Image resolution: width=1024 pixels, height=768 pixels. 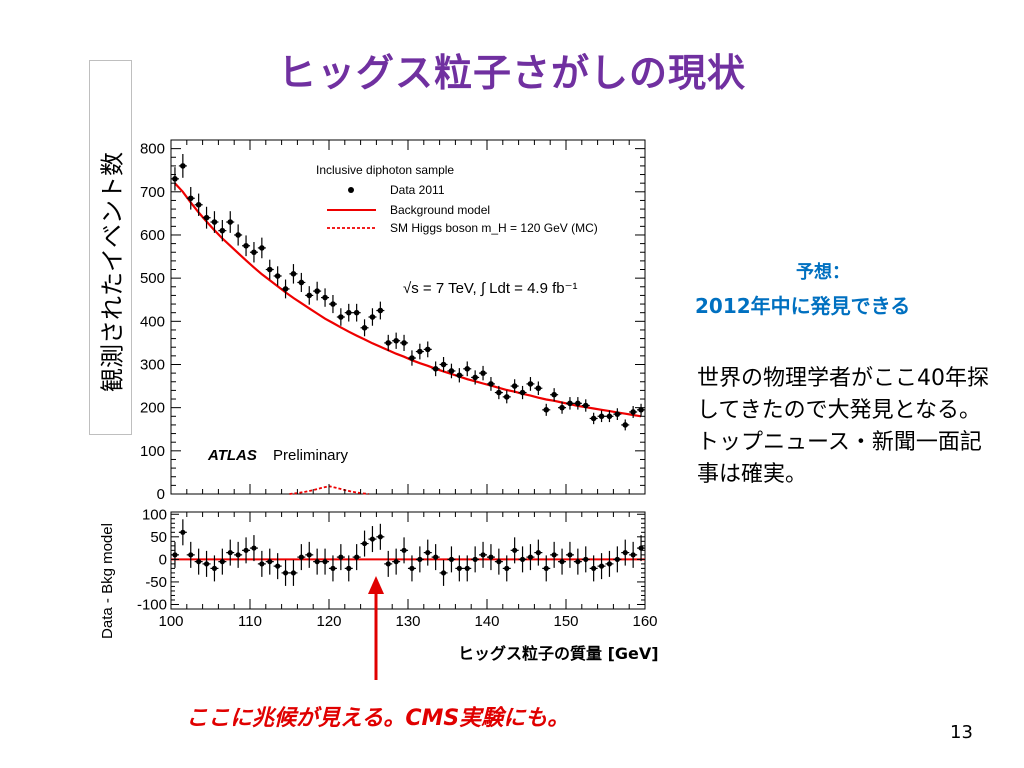 What do you see at coordinates (823, 272) in the screenshot?
I see `prediction-label: 予想：` at bounding box center [823, 272].